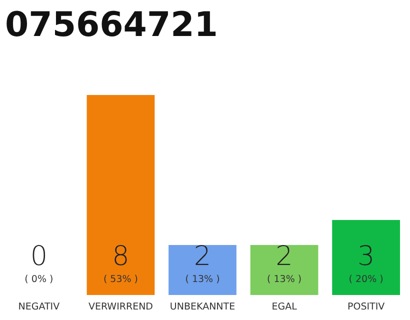 The image size is (410, 320). Describe the element at coordinates (39, 279) in the screenshot. I see `annotation: ( 0% )` at that location.